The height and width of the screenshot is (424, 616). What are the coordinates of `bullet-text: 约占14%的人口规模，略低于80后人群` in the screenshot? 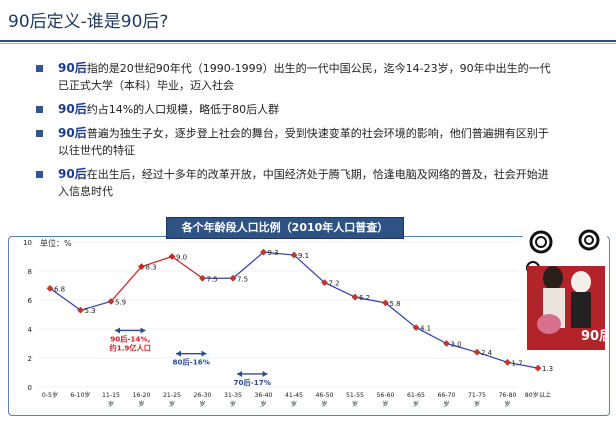 It's located at (183, 109).